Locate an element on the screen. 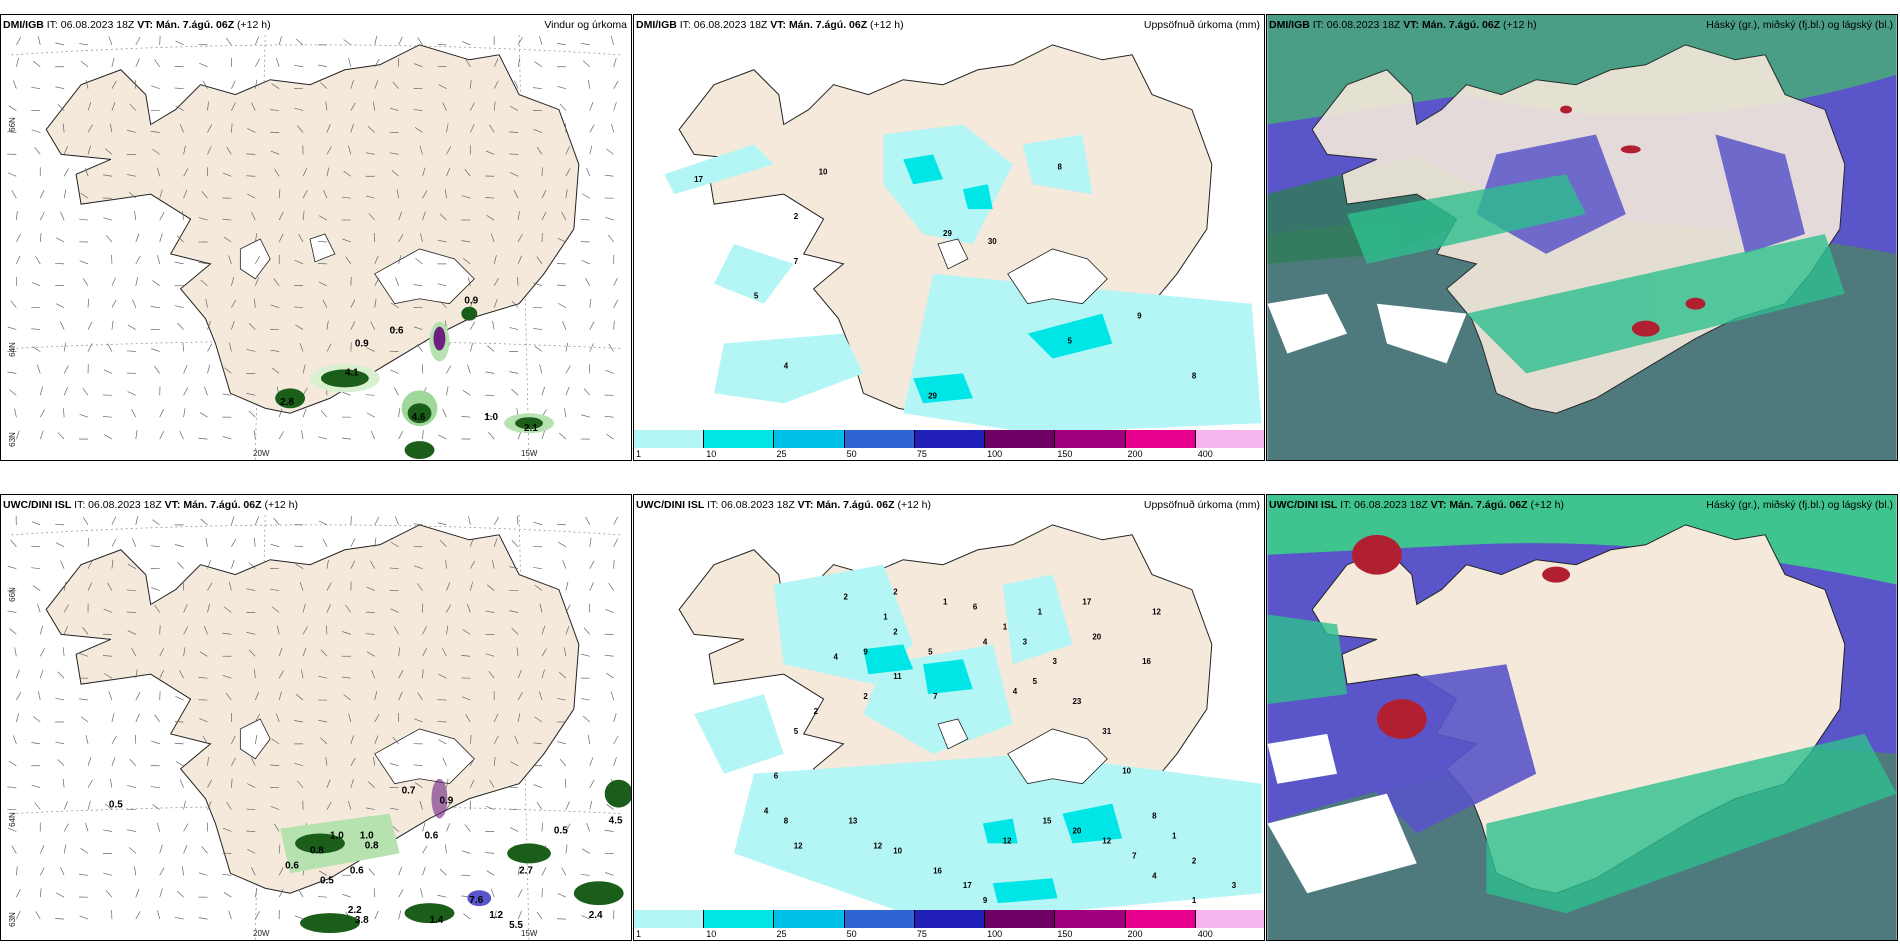 The height and width of the screenshot is (950, 1900). value-label: 3 is located at coordinates (1025, 641).